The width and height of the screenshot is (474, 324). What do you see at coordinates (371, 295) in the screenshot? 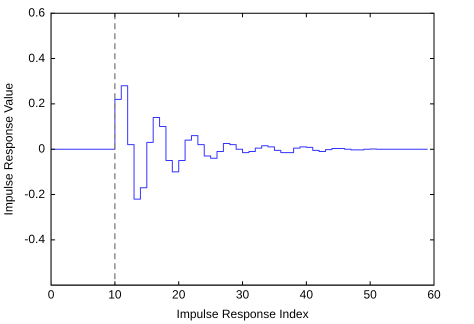
I see `x-tick-label: 50` at bounding box center [371, 295].